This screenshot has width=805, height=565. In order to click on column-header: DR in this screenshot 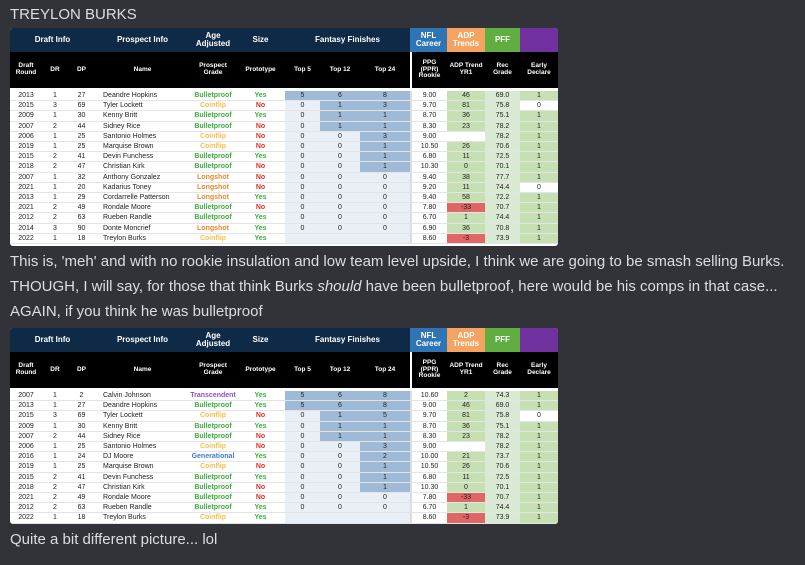, I will do `click(55, 370)`.